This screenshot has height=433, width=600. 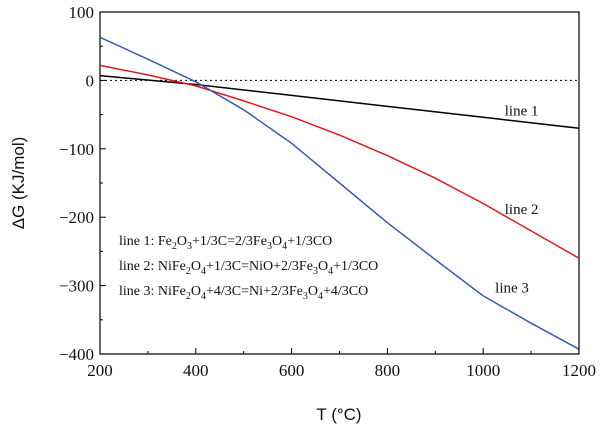 What do you see at coordinates (76, 286) in the screenshot?
I see `y-tick-label: −300` at bounding box center [76, 286].